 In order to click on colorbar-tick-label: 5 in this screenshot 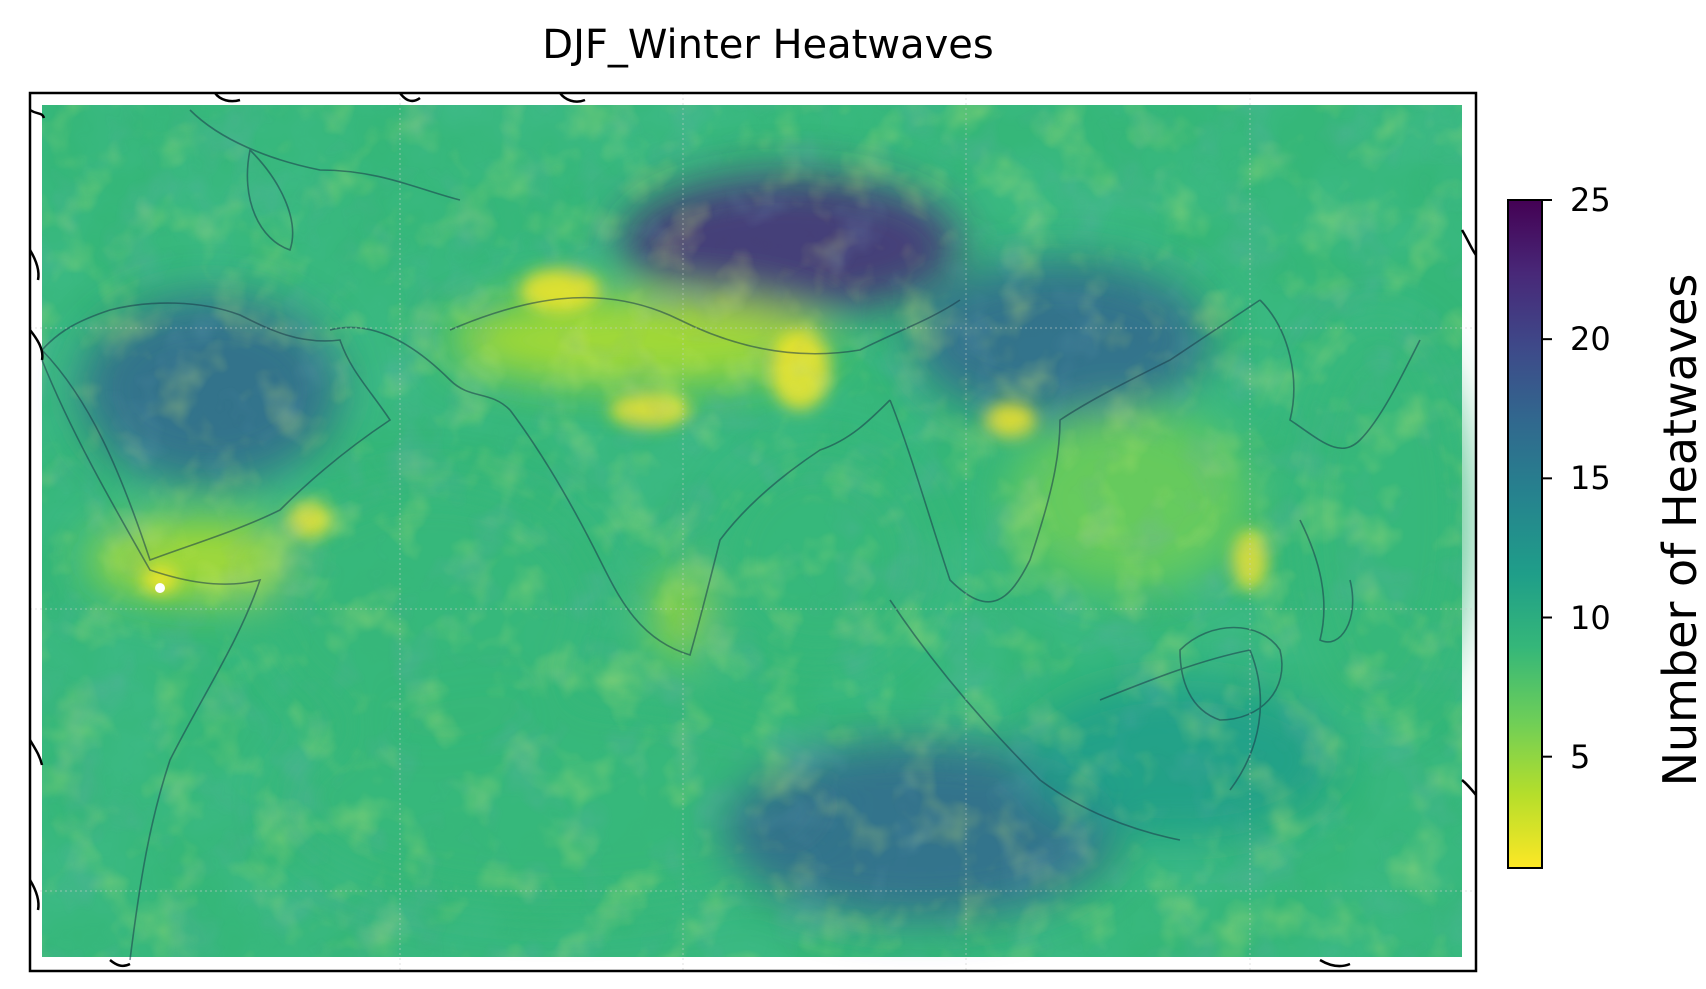, I will do `click(1580, 756)`.